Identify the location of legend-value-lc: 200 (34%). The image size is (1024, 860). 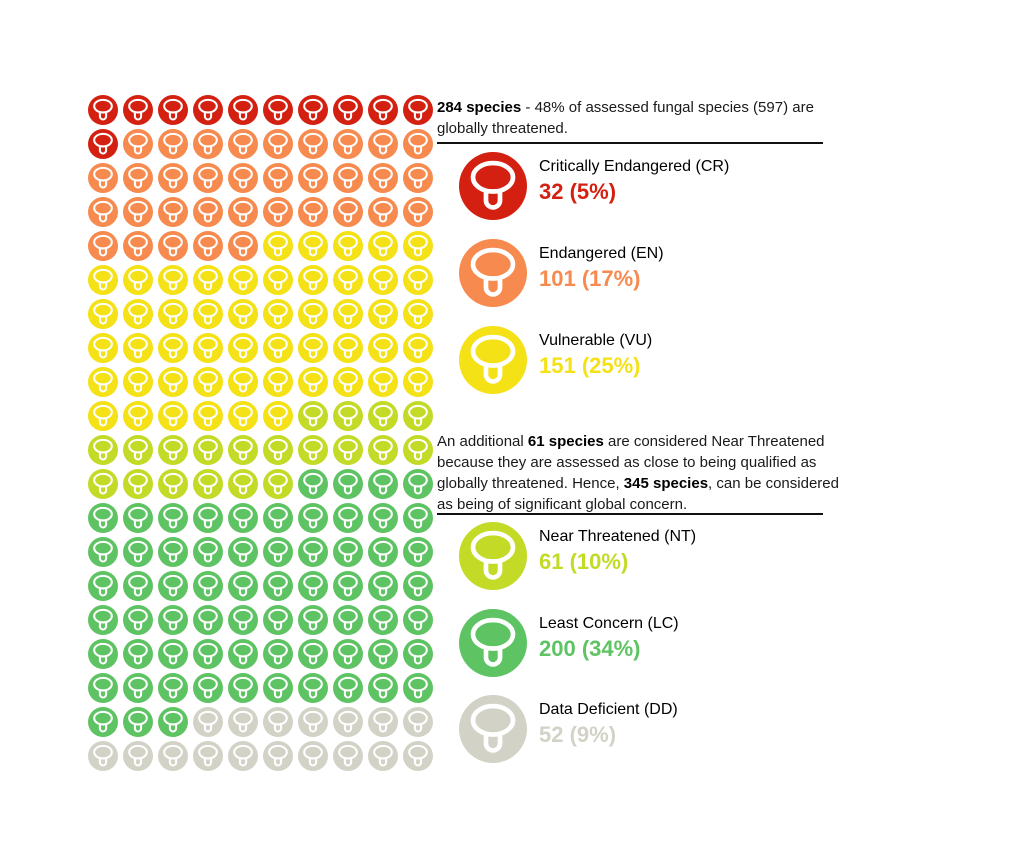
(590, 648).